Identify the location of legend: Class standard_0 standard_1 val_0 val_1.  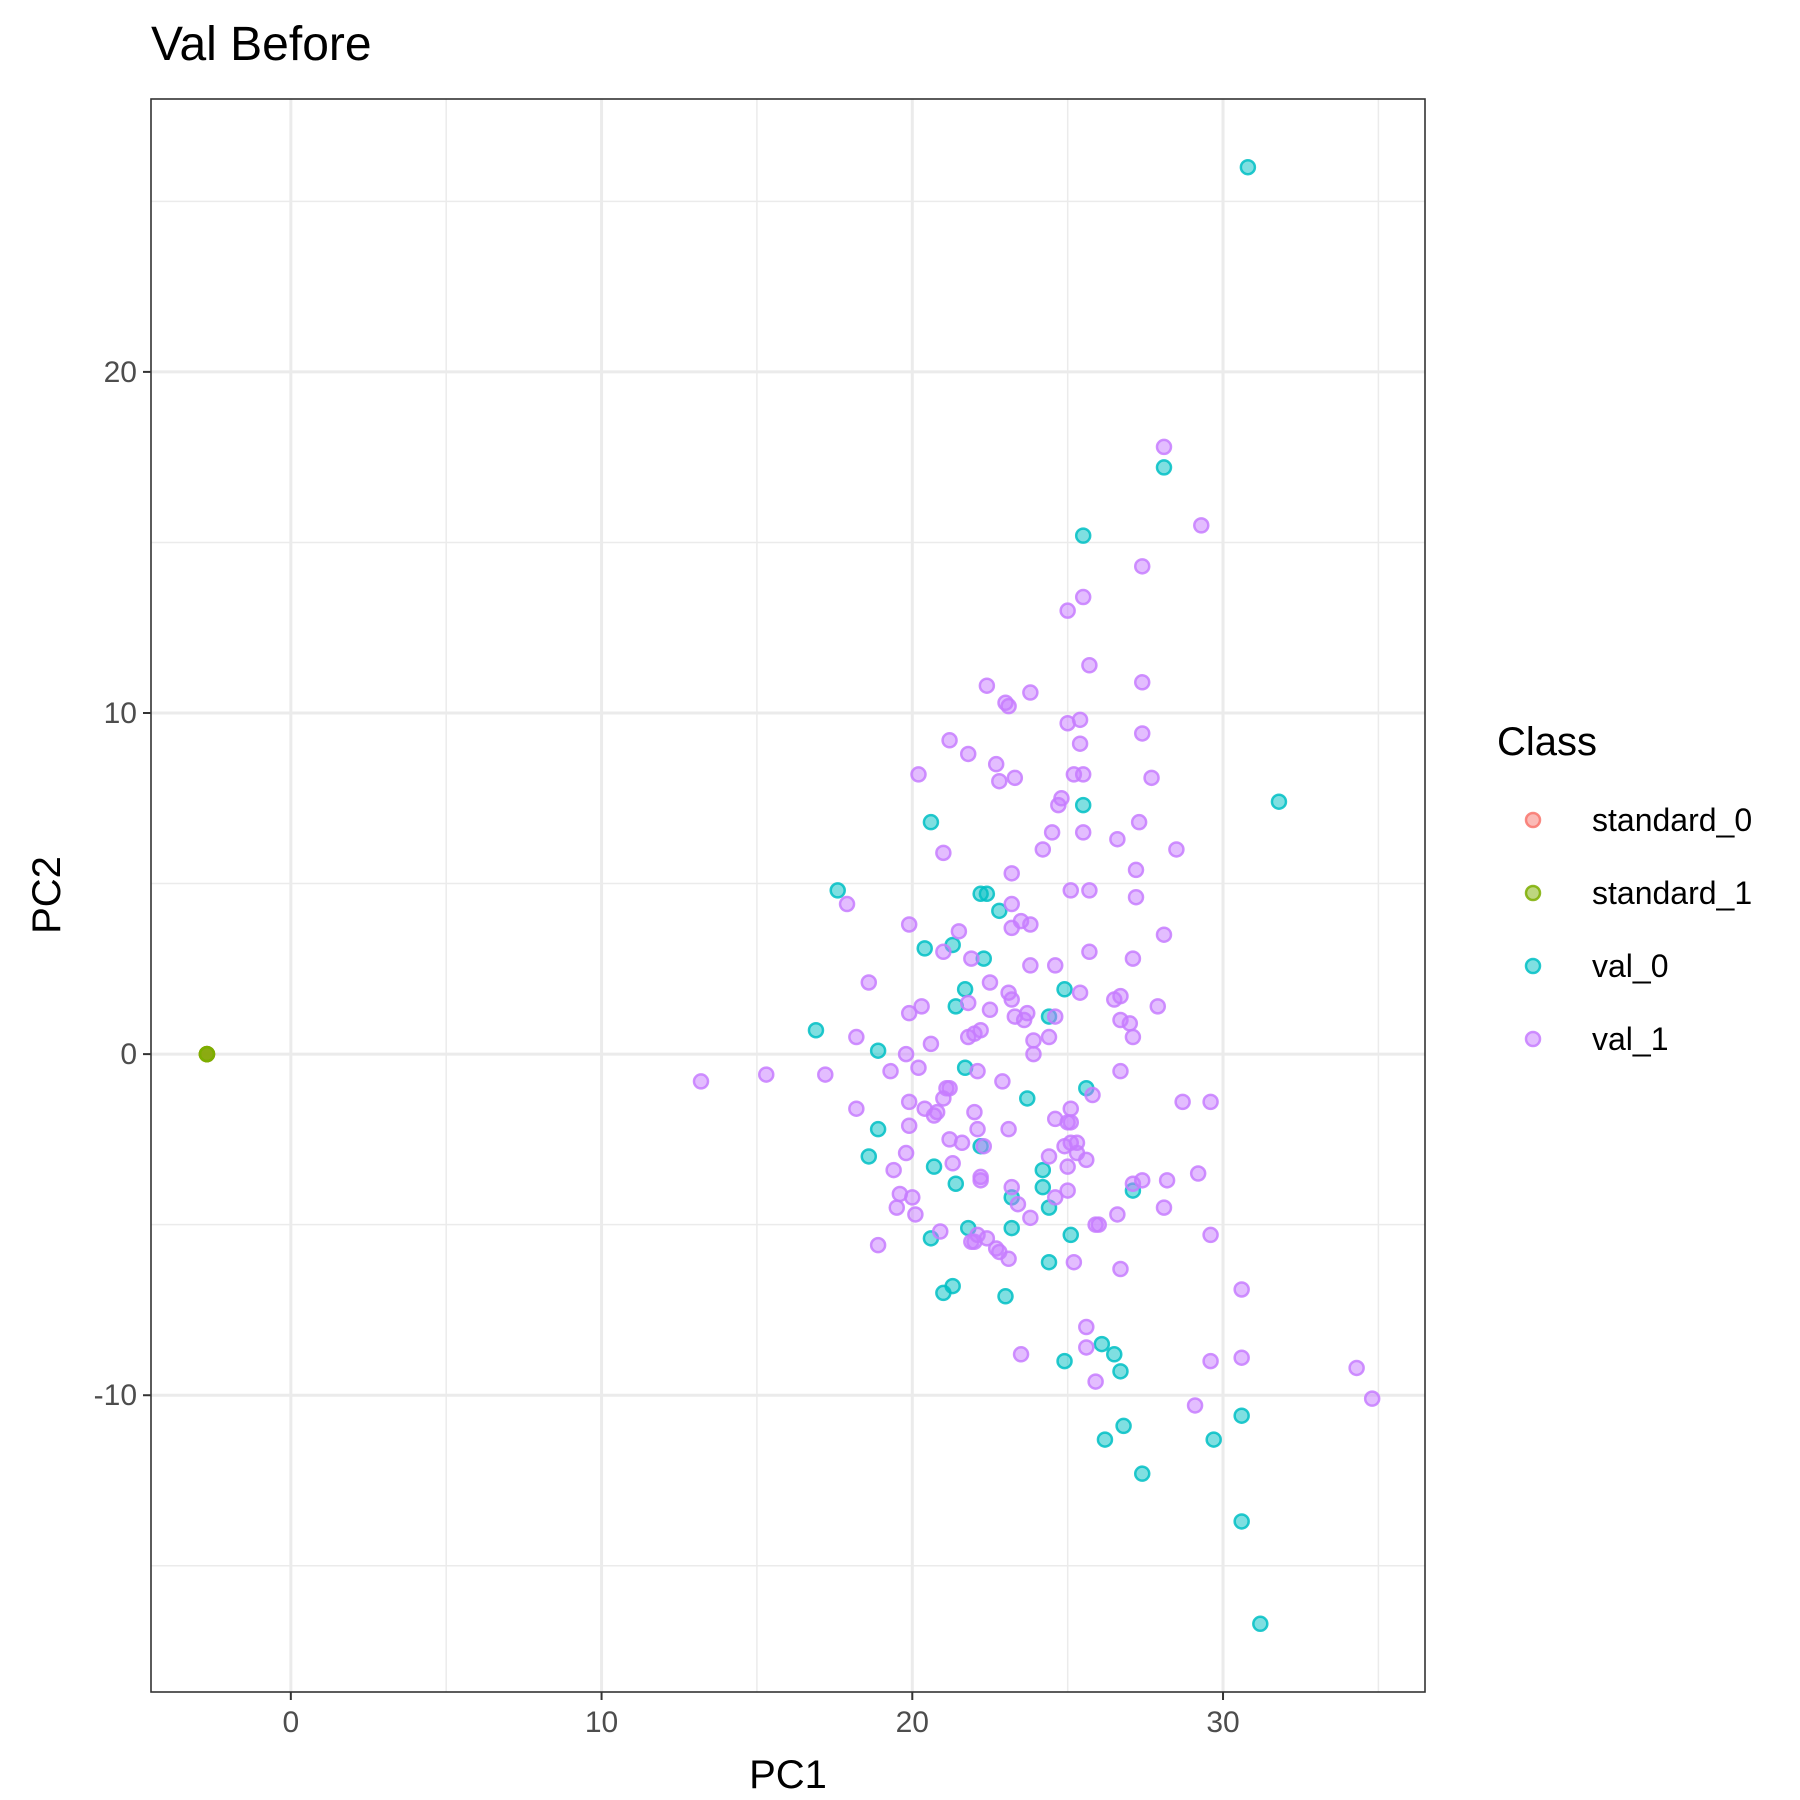
(1624, 888).